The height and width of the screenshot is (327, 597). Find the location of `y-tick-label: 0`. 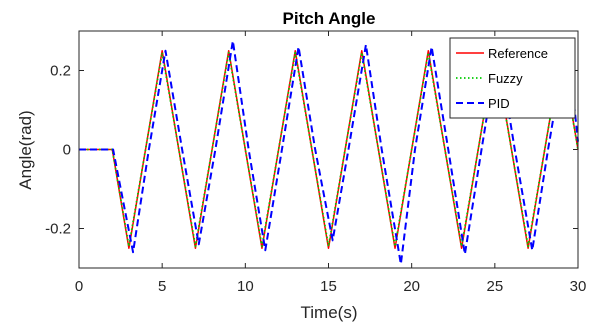

y-tick-label: 0 is located at coordinates (67, 150).